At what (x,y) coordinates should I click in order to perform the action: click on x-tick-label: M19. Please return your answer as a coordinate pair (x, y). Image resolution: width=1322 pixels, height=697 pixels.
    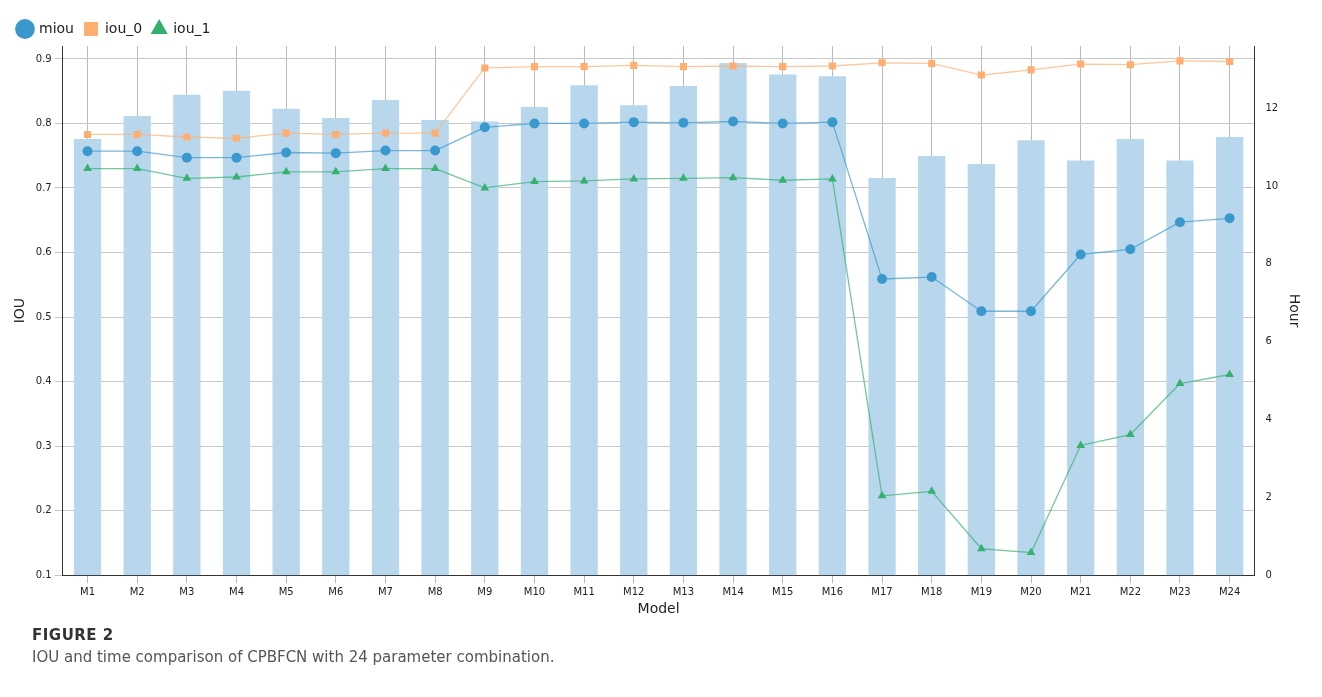
    Looking at the image, I should click on (981, 591).